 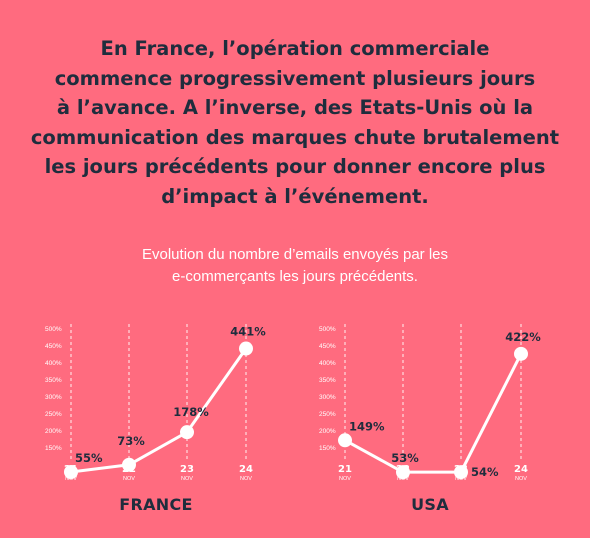 What do you see at coordinates (89, 458) in the screenshot?
I see `data-label: 55%` at bounding box center [89, 458].